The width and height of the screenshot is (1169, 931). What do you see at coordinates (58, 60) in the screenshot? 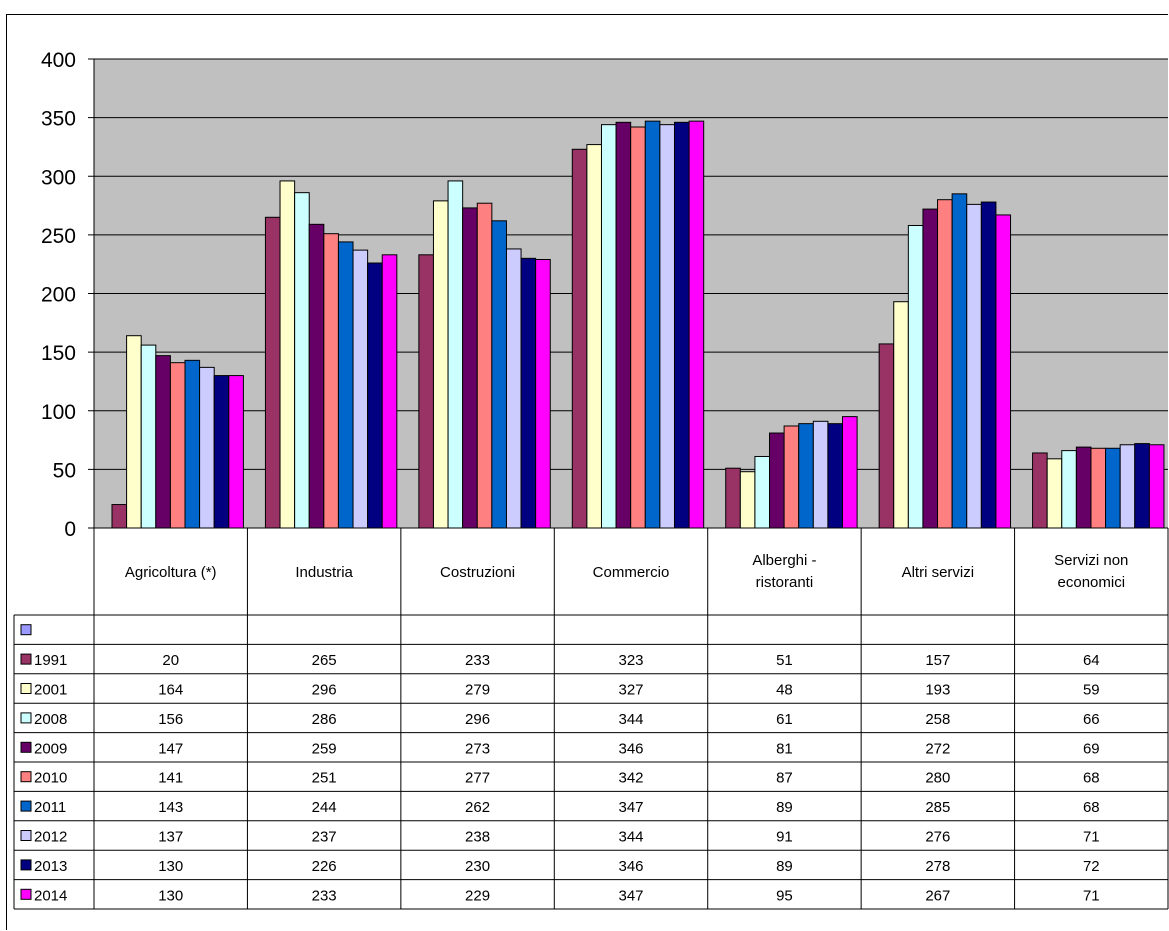
I see `y-tick-label: 400` at bounding box center [58, 60].